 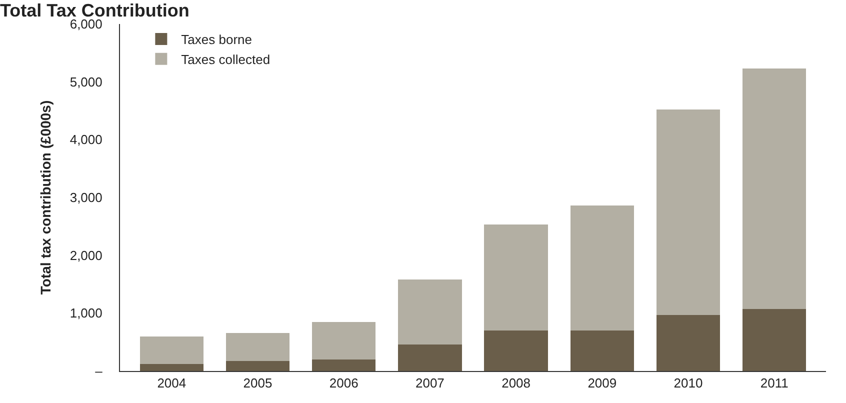 I want to click on legend-label: Taxes borne, so click(x=216, y=40).